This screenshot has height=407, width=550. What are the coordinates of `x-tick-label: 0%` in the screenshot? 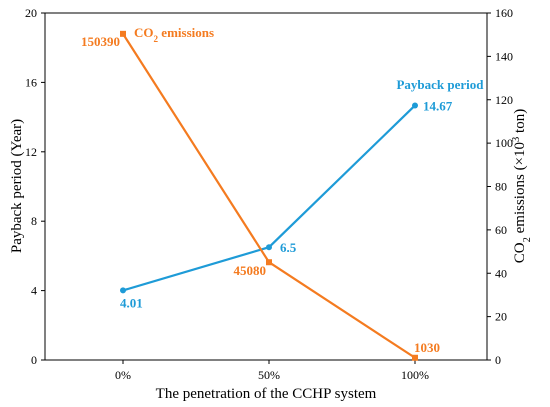 It's located at (123, 375).